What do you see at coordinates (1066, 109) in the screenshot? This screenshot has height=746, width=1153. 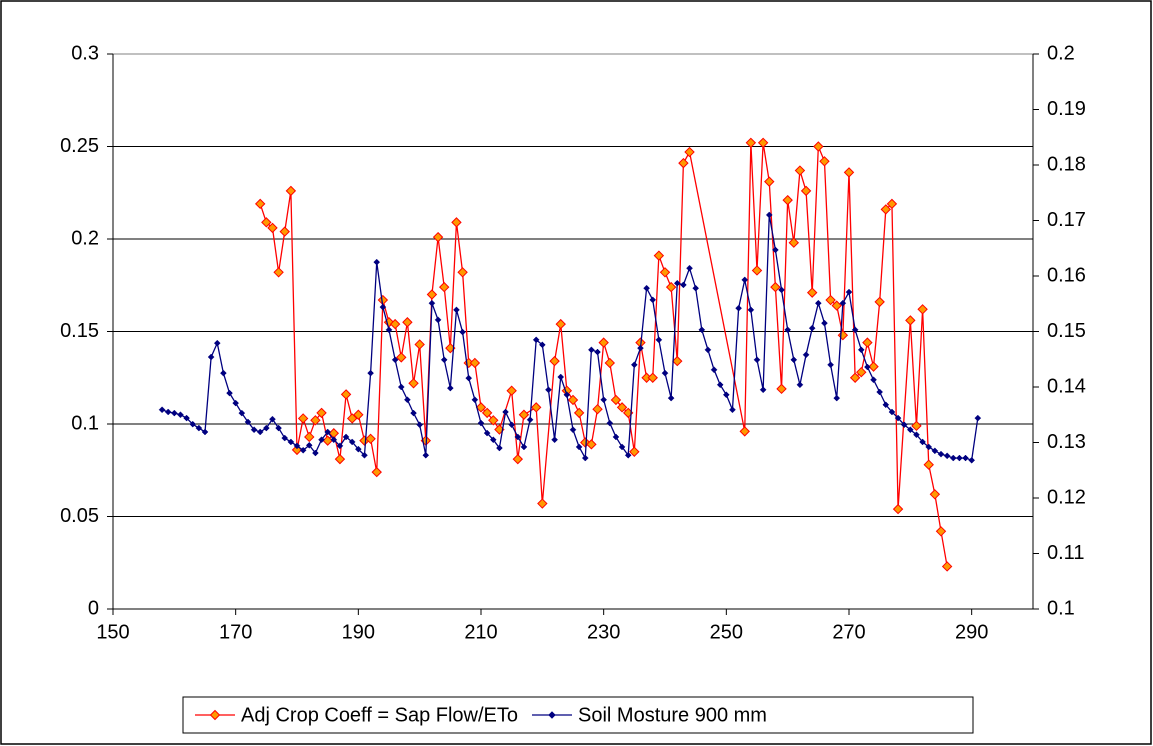 I see `y2-tick-label: 0.19` at bounding box center [1066, 109].